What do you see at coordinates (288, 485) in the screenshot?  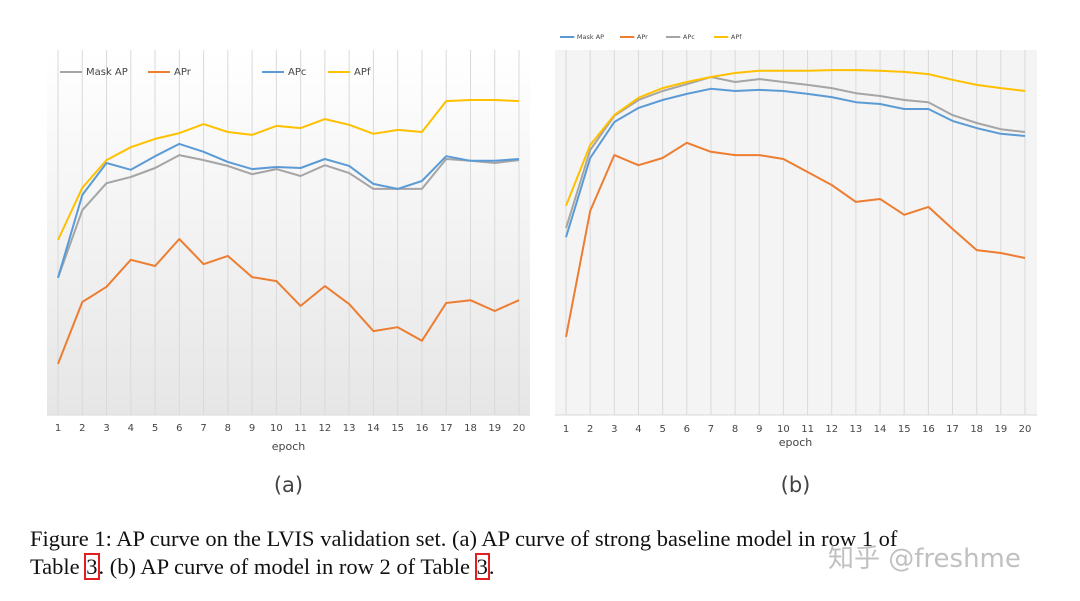 I see `sublabel: (a)` at bounding box center [288, 485].